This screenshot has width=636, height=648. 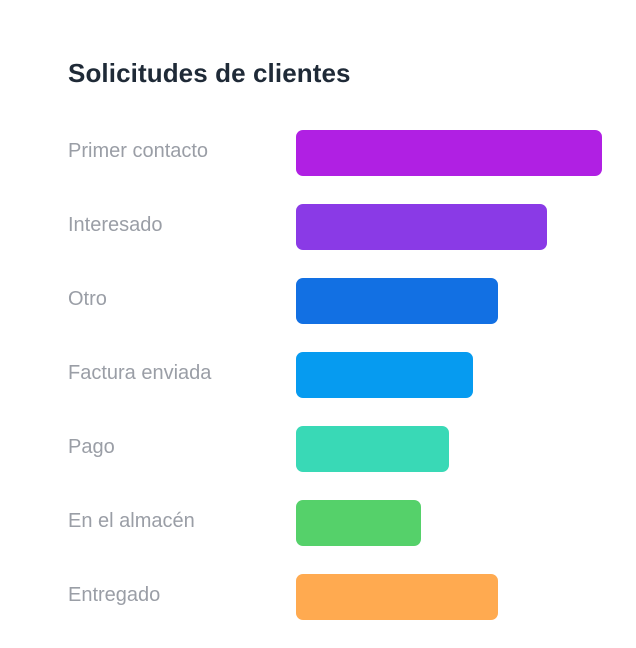 What do you see at coordinates (138, 151) in the screenshot?
I see `category-label: Primer contacto` at bounding box center [138, 151].